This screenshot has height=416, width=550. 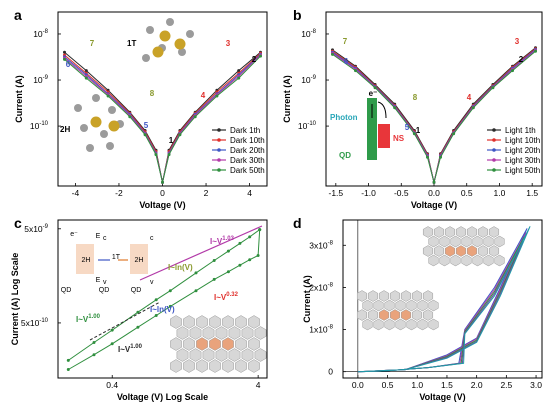 What do you see at coordinates (228, 239) in the screenshot?
I see `fit-annotation-0-sup: 1.03` at bounding box center [228, 239].